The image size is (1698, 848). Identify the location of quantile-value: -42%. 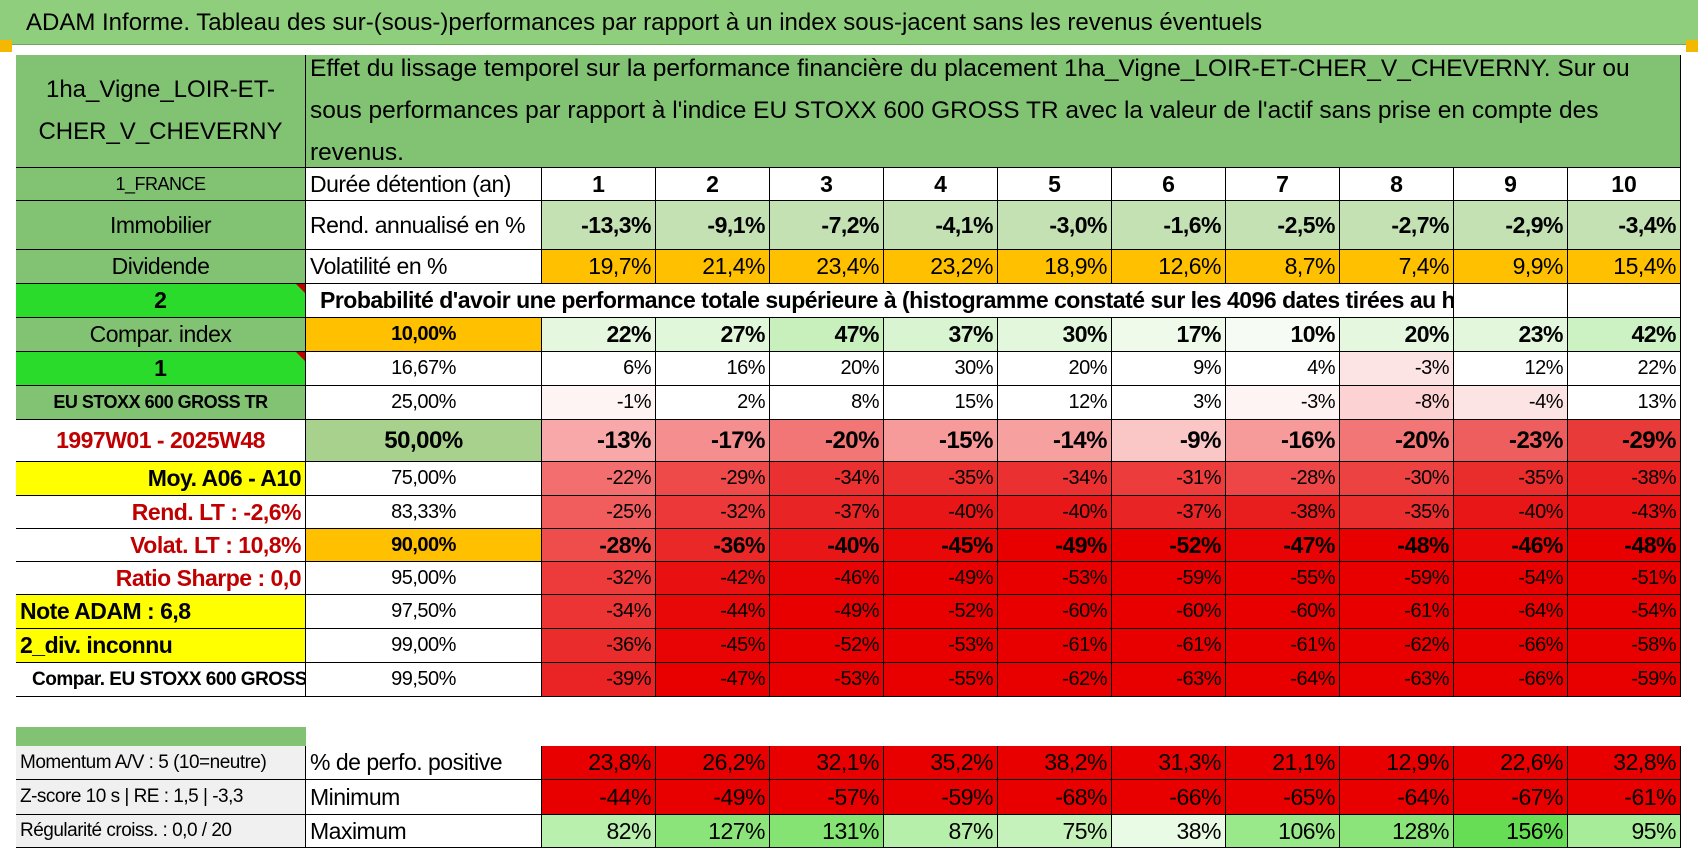
(713, 578).